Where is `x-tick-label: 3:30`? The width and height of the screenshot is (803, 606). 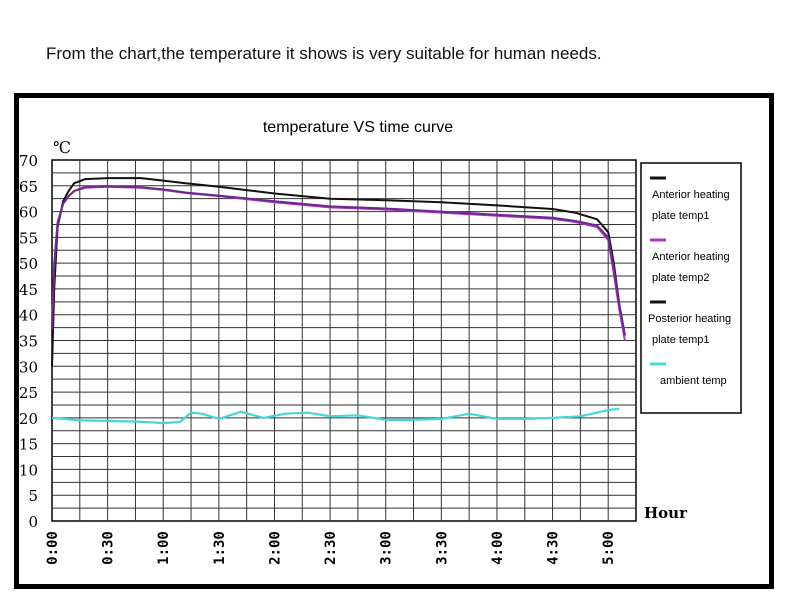
x-tick-label: 3:30 is located at coordinates (442, 548).